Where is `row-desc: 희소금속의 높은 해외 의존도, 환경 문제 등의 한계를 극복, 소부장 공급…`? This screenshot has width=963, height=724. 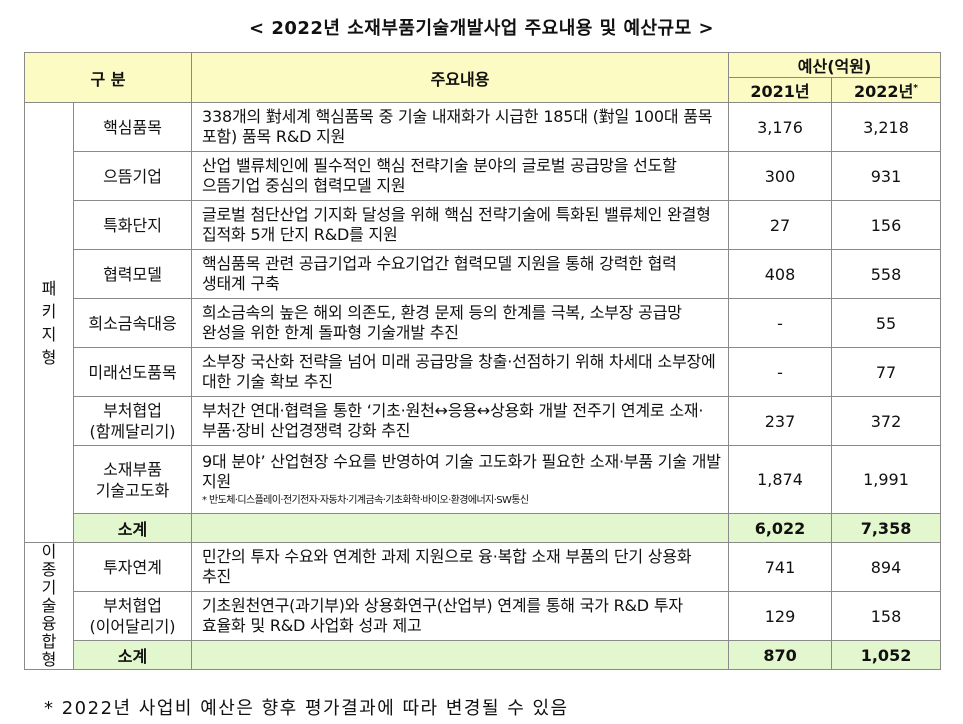 row-desc: 희소금속의 높은 해외 의존도, 환경 문제 등의 한계를 극복, 소부장 공급… is located at coordinates (460, 323).